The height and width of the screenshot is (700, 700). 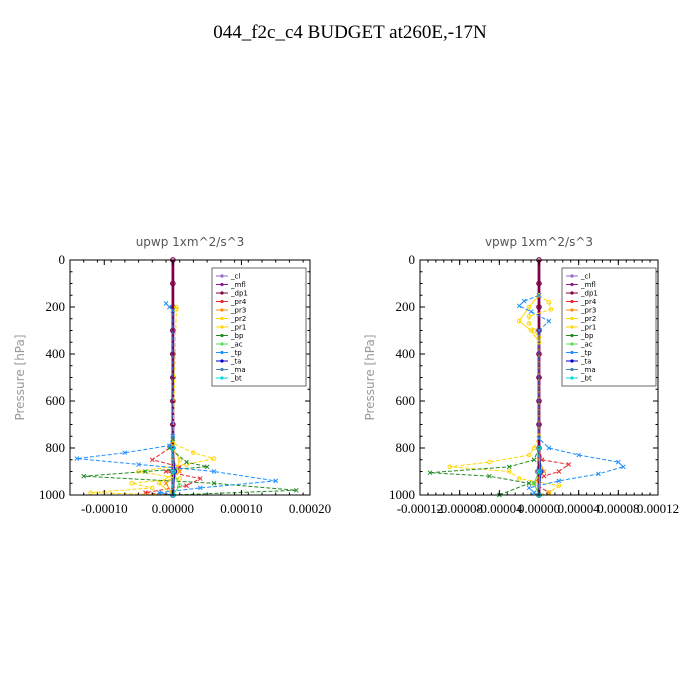 What do you see at coordinates (56, 400) in the screenshot?
I see `y-tick-label: 600` at bounding box center [56, 400].